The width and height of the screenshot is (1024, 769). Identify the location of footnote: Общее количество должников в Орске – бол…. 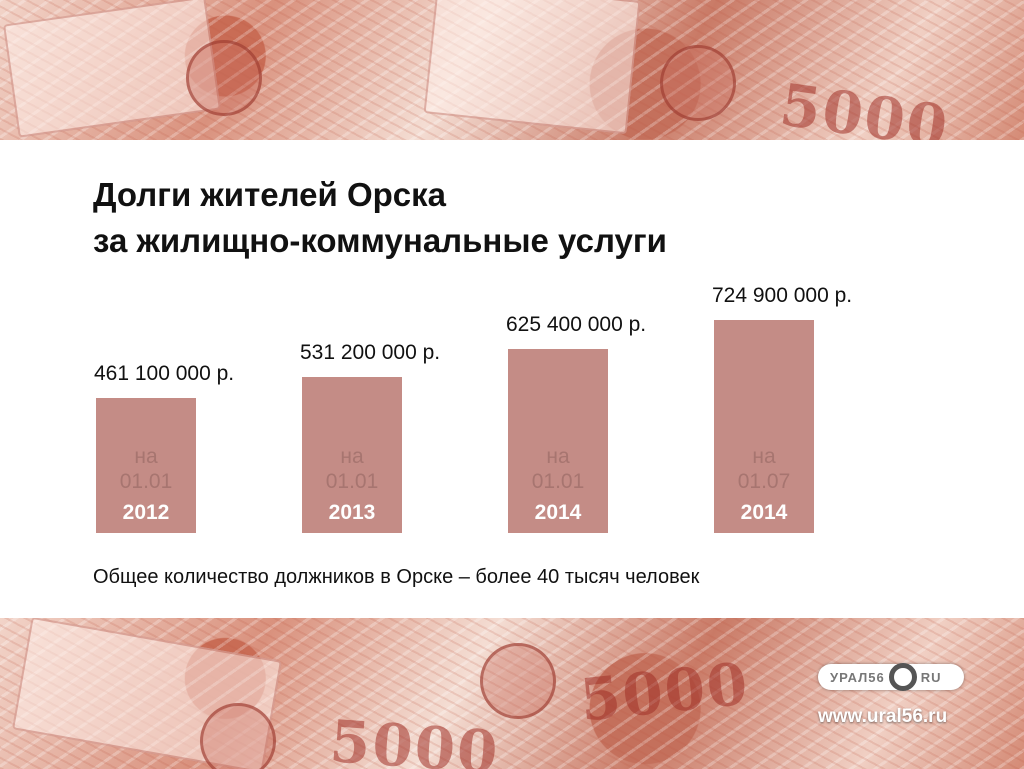
(396, 577).